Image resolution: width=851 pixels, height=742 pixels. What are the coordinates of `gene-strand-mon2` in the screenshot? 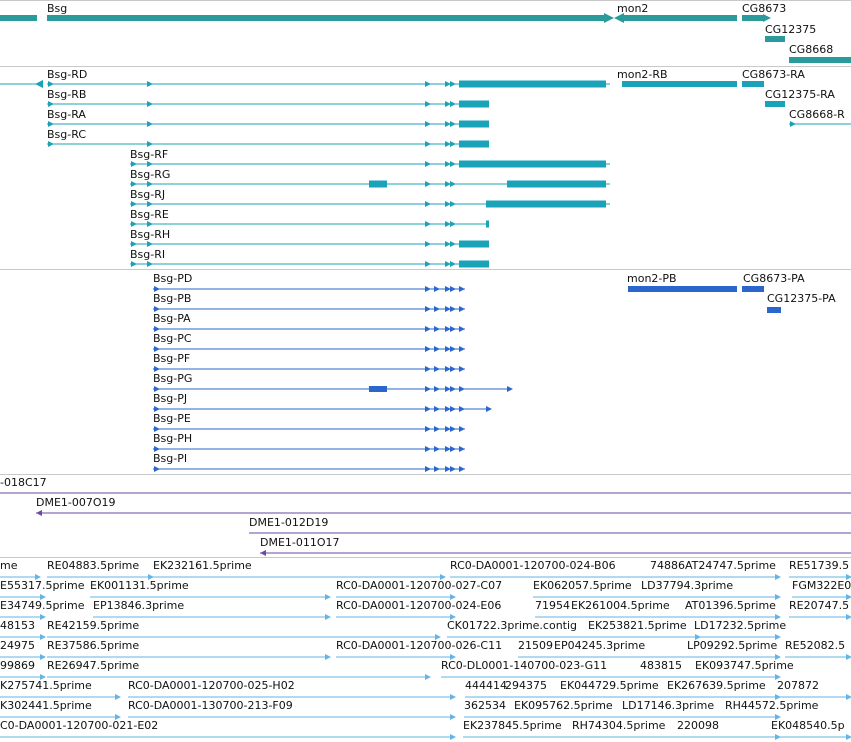 It's located at (619, 18).